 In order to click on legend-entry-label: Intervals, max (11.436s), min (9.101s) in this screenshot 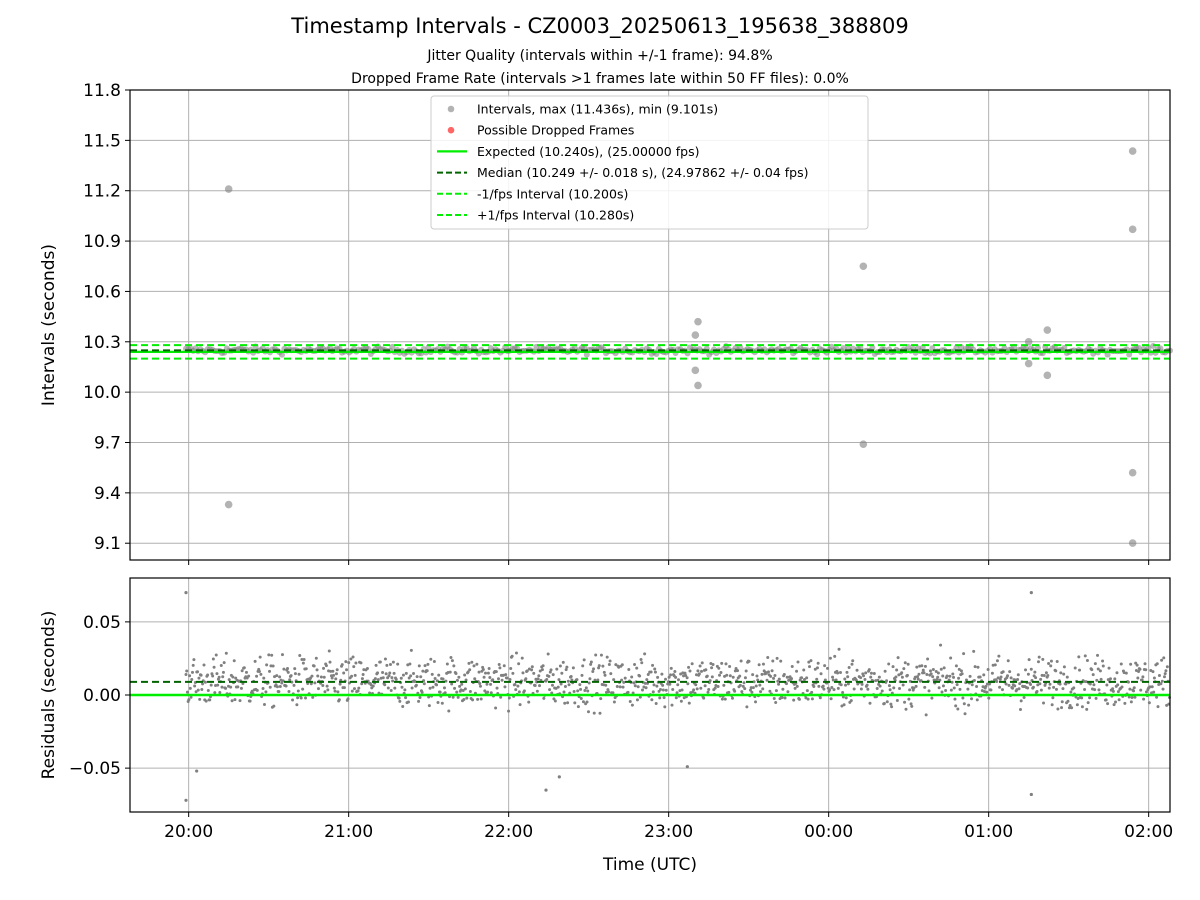, I will do `click(597, 109)`.